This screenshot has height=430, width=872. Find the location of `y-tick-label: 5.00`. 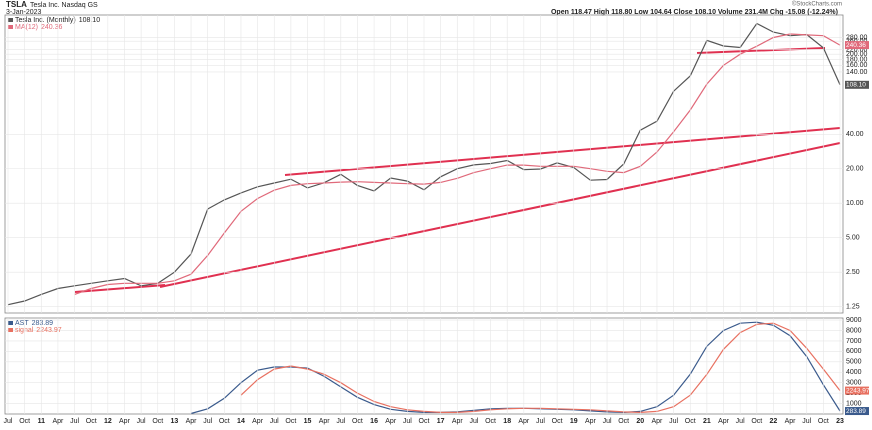

y-tick-label: 5.00 is located at coordinates (853, 238).